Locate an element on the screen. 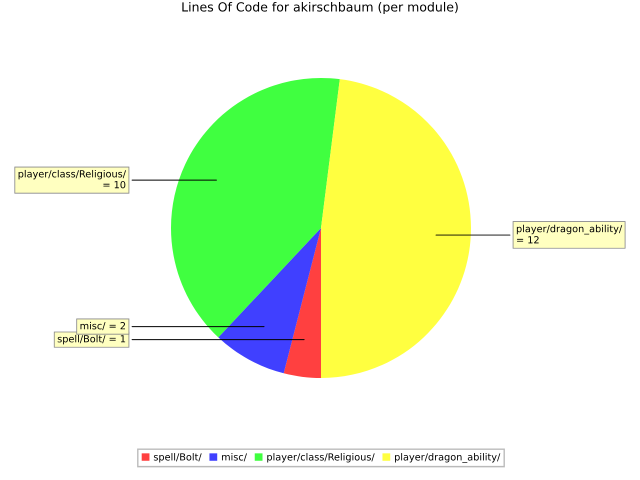  slice-label: player/class/Religious/ is located at coordinates (72, 175).